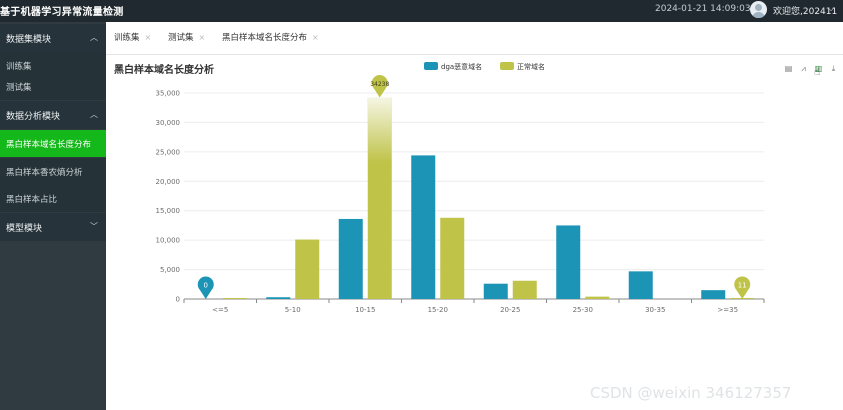 The image size is (843, 410). What do you see at coordinates (510, 310) in the screenshot?
I see `x-tick-label: 20-25` at bounding box center [510, 310].